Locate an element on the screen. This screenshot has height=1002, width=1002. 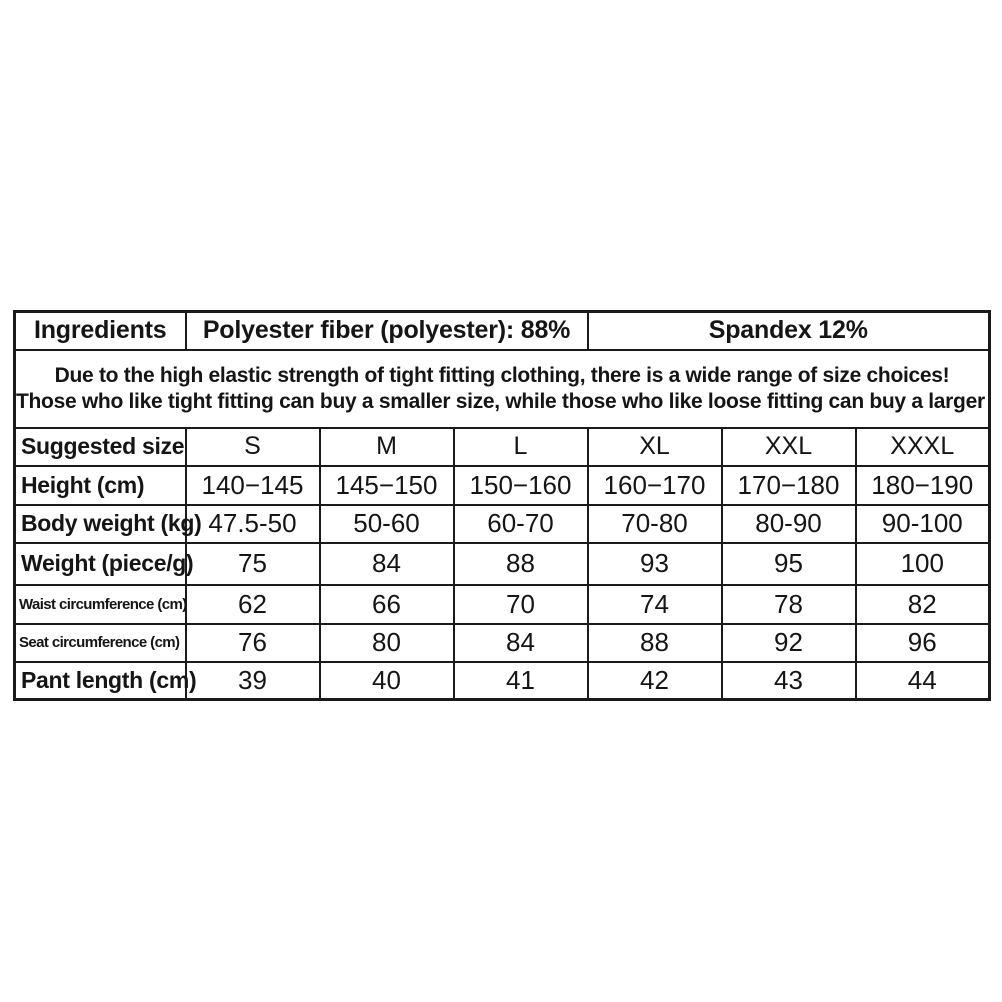
size-header-m: M is located at coordinates (386, 446).